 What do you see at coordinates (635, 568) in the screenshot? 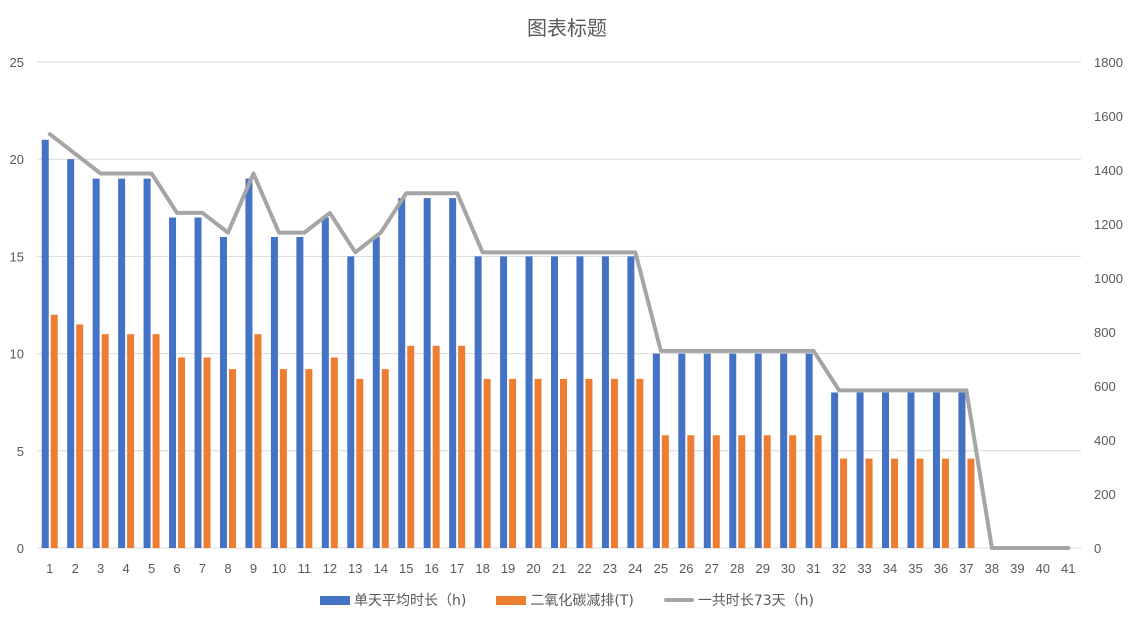
I see `x-axis-tick: 24` at bounding box center [635, 568].